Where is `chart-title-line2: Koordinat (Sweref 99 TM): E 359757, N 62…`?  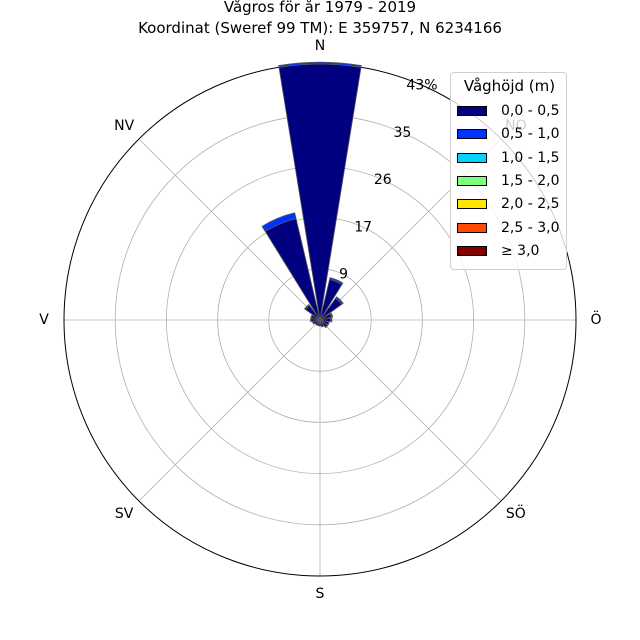
chart-title-line2: Koordinat (Sweref 99 TM): E 359757, N 62… is located at coordinates (320, 28).